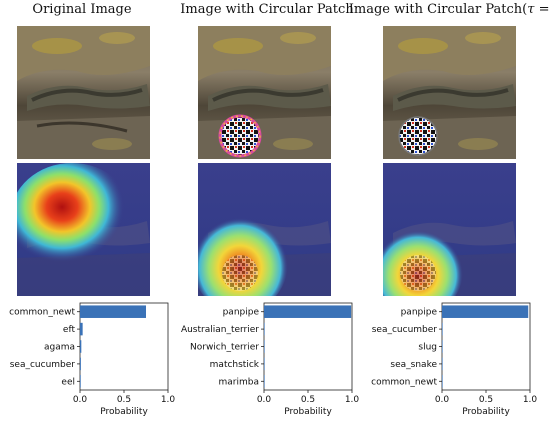 The width and height of the screenshot is (550, 422). I want to click on category-label: matchstick, so click(235, 365).